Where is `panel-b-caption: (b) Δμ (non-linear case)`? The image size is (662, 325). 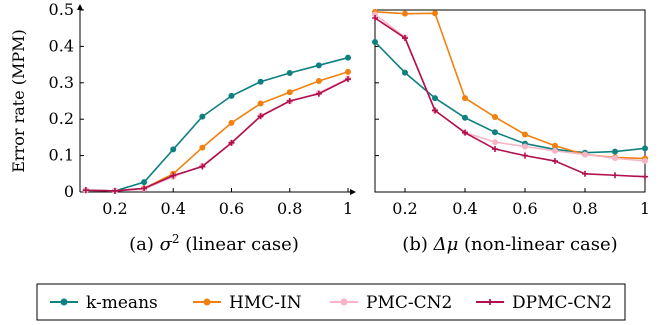 panel-b-caption: (b) Δμ (non-linear case) is located at coordinates (509, 244).